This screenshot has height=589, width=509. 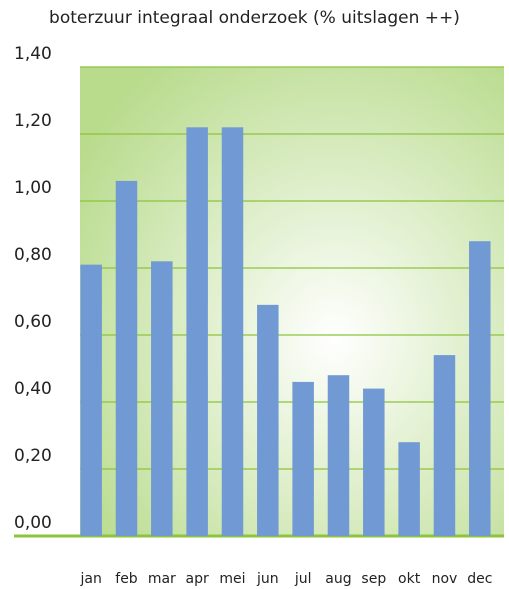 What do you see at coordinates (33, 188) in the screenshot?
I see `y-tick-label: 1,00` at bounding box center [33, 188].